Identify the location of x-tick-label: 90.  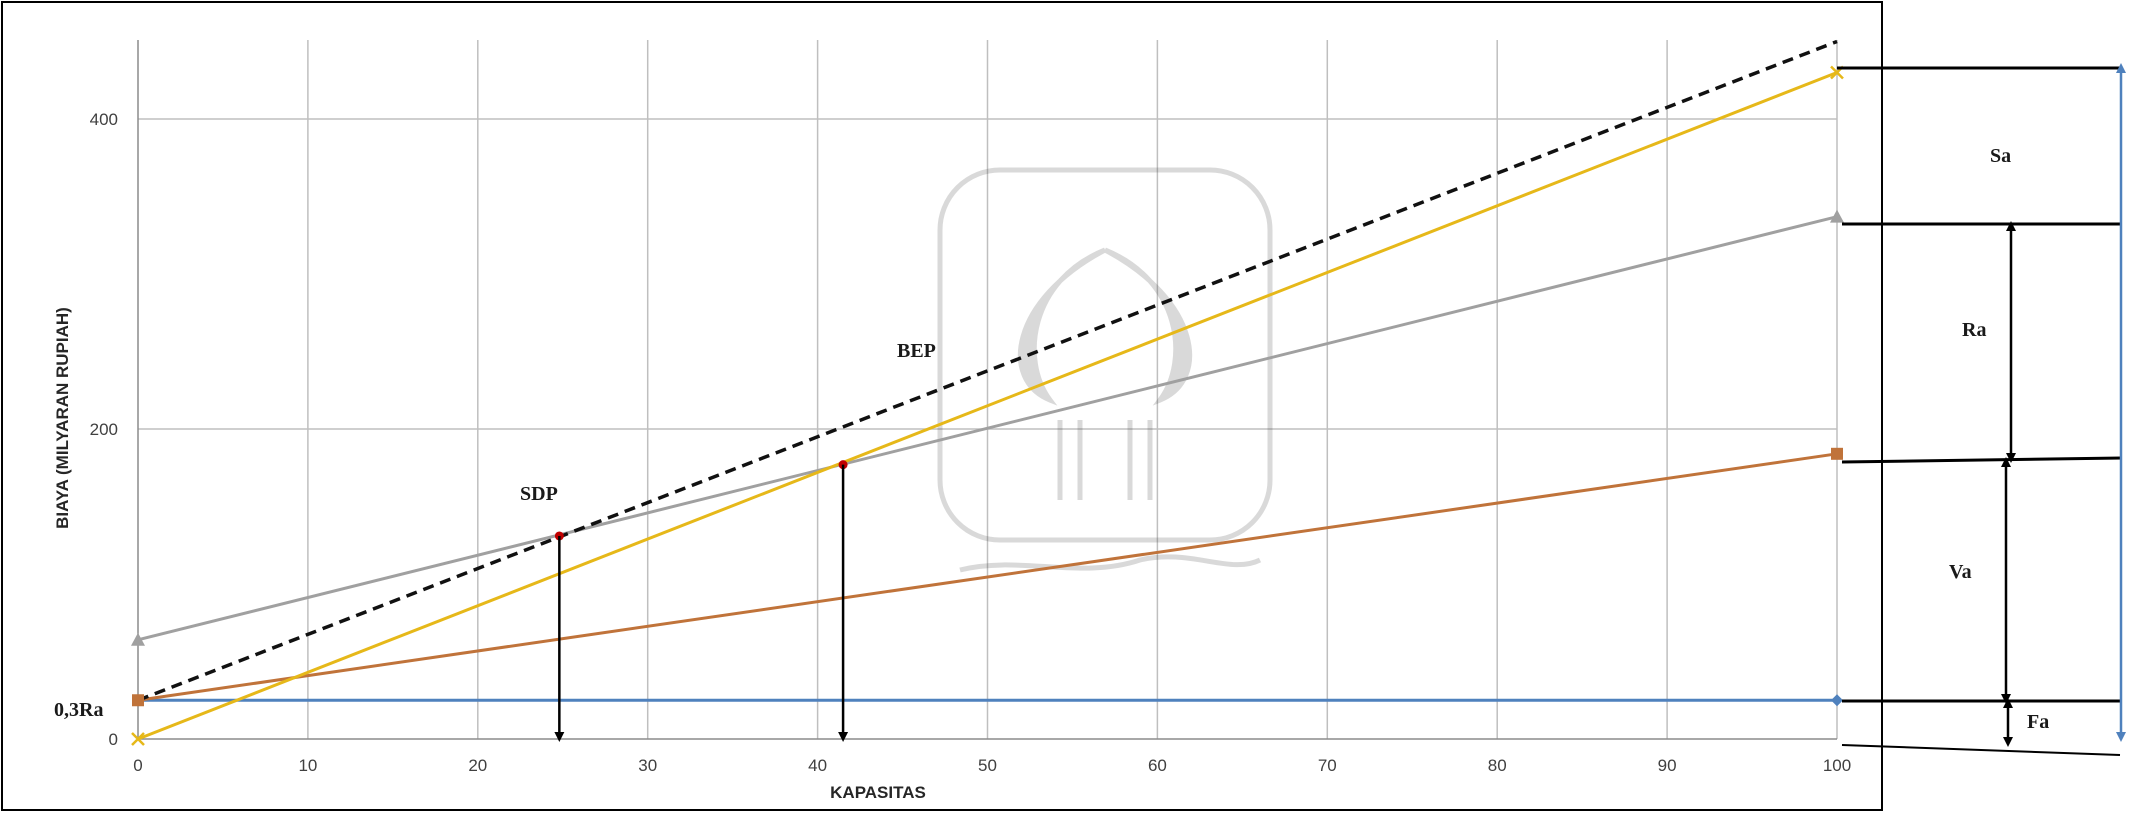
(1667, 765).